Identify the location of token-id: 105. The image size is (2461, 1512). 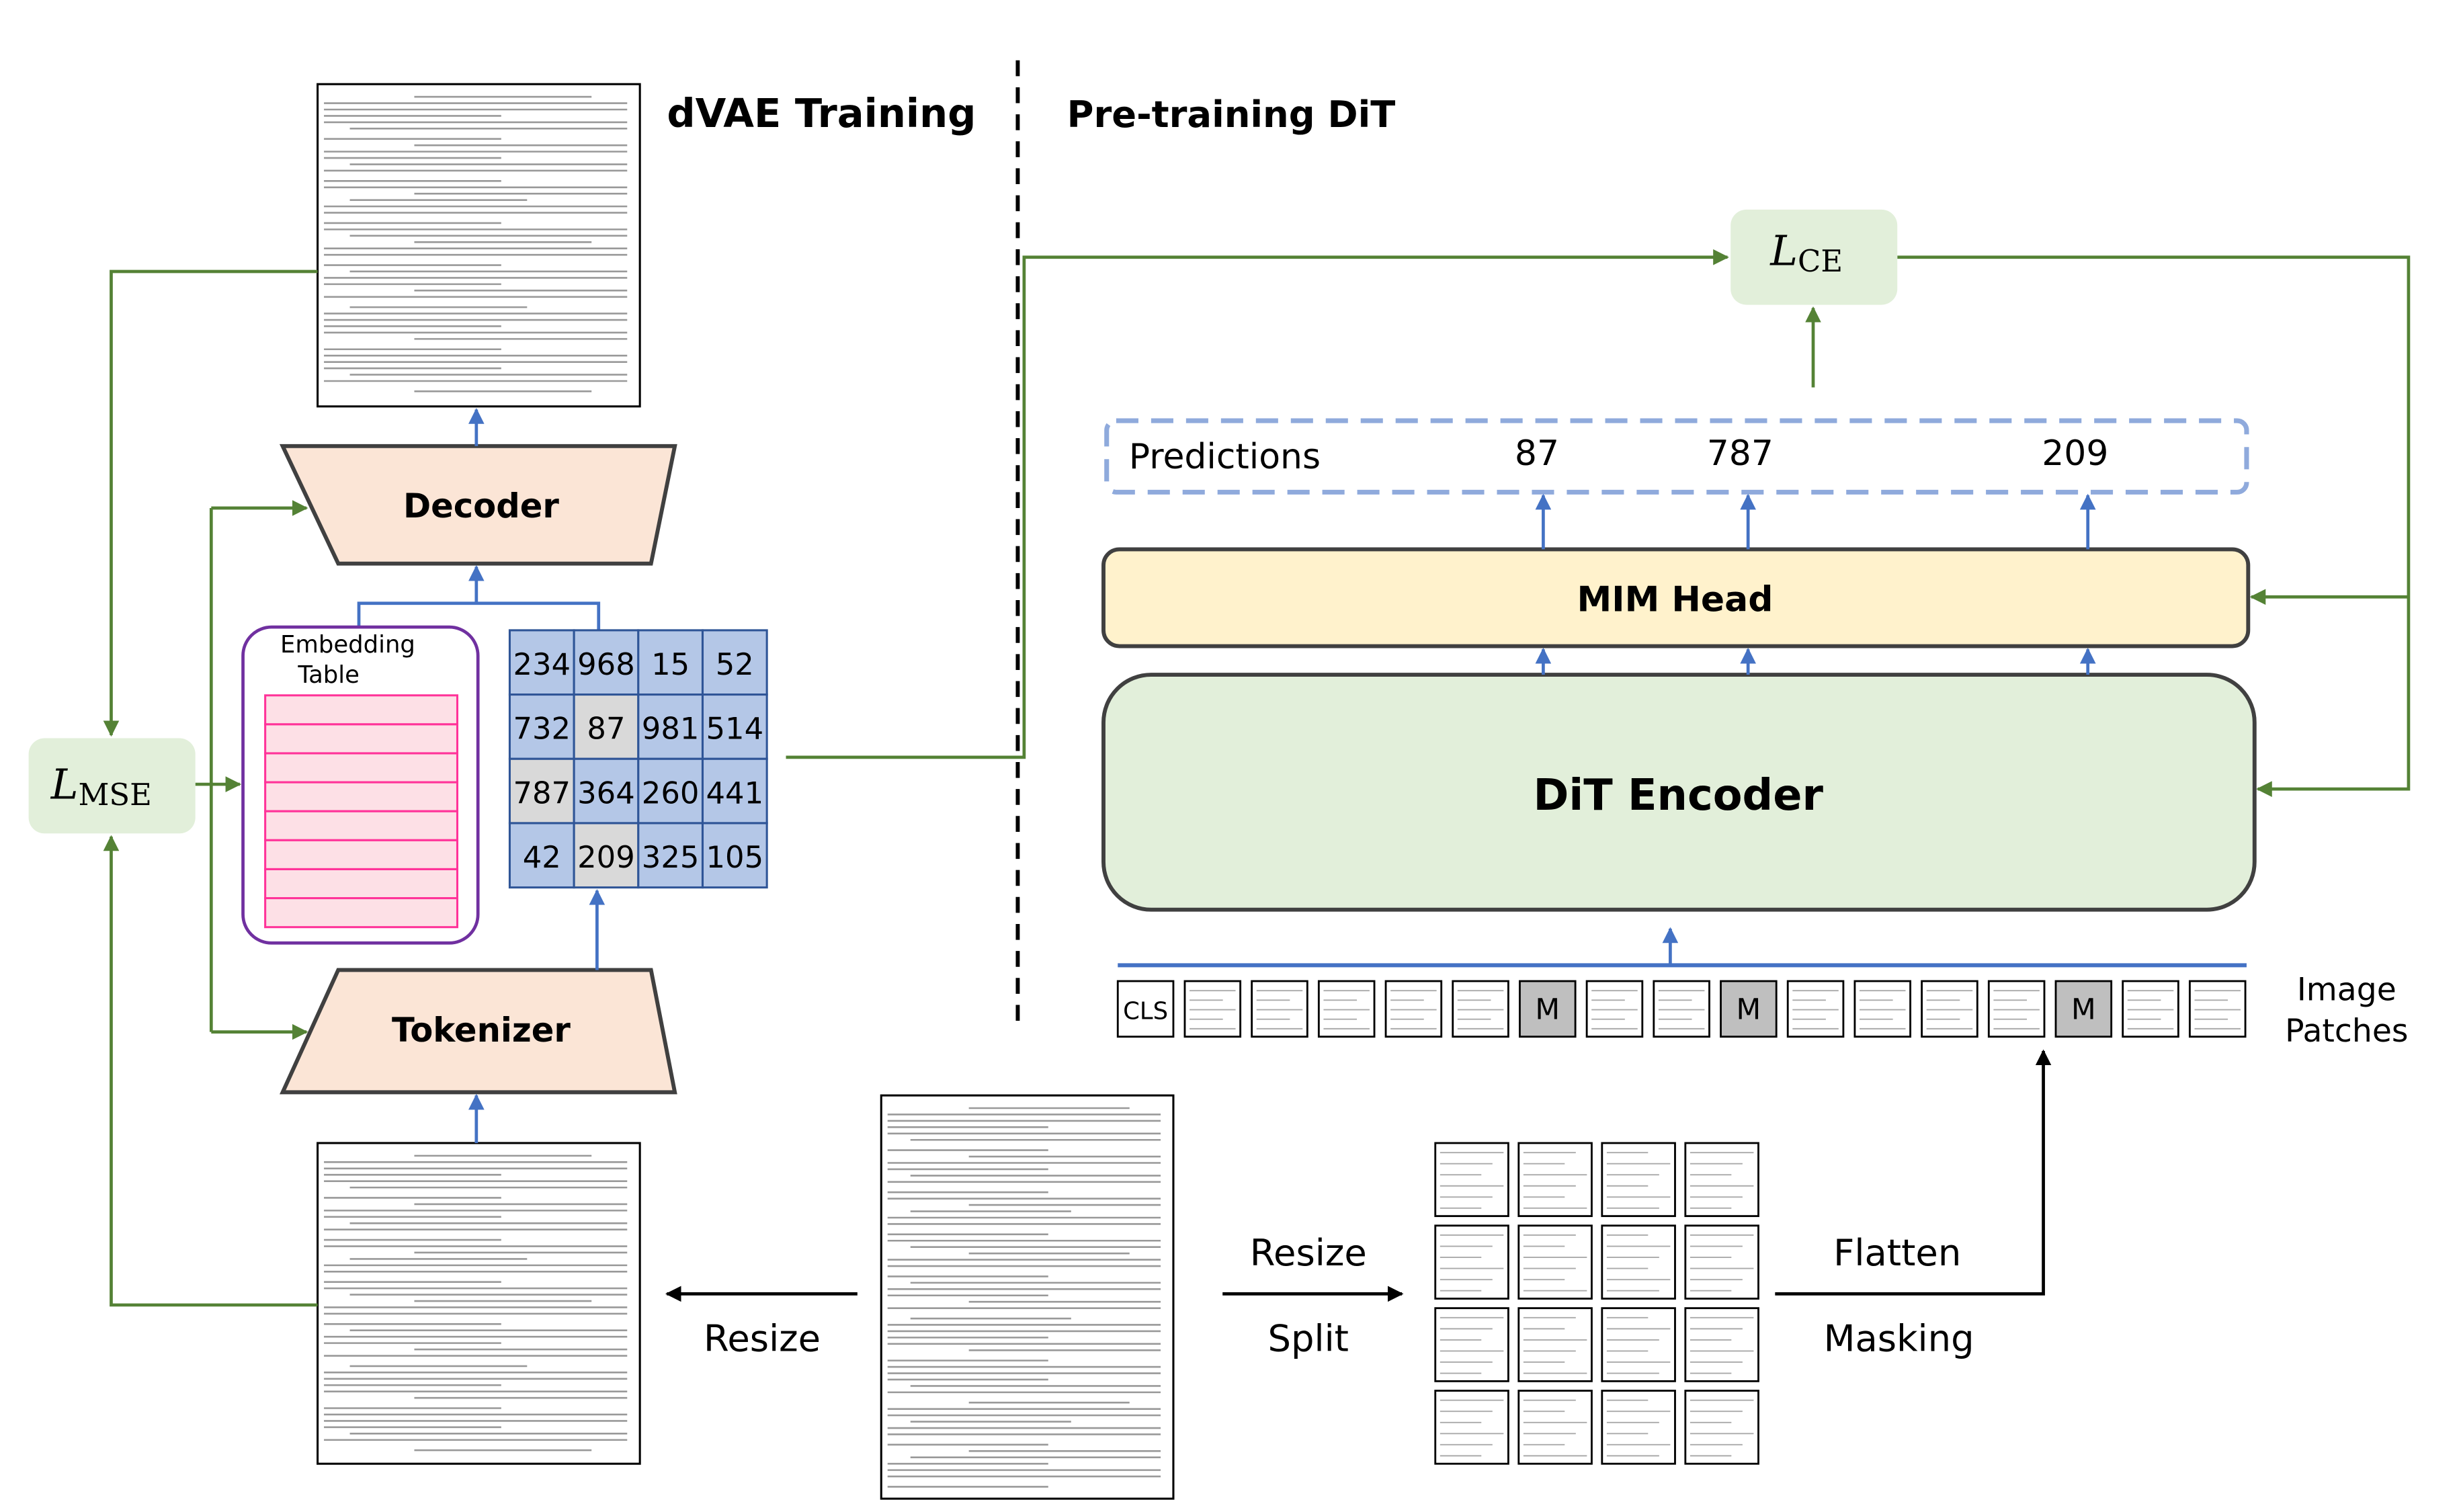
(734, 857).